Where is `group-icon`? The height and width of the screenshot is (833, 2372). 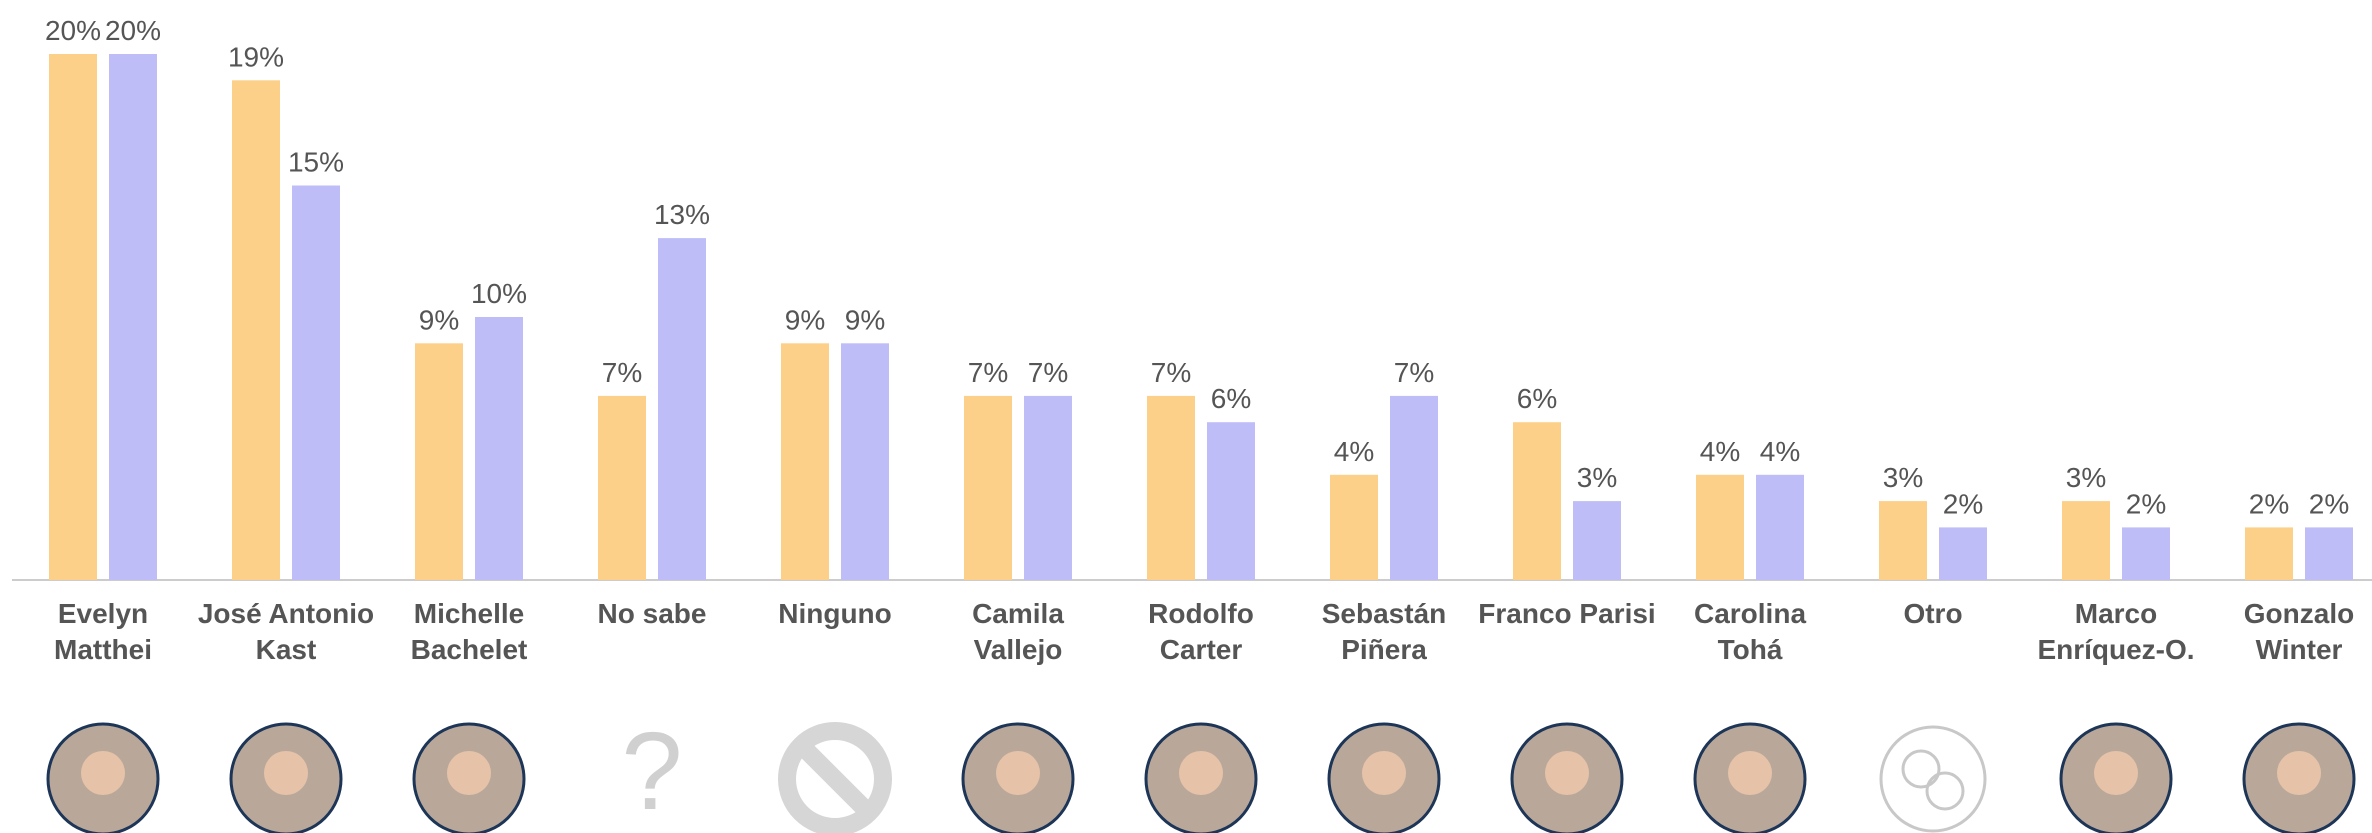 group-icon is located at coordinates (1933, 779).